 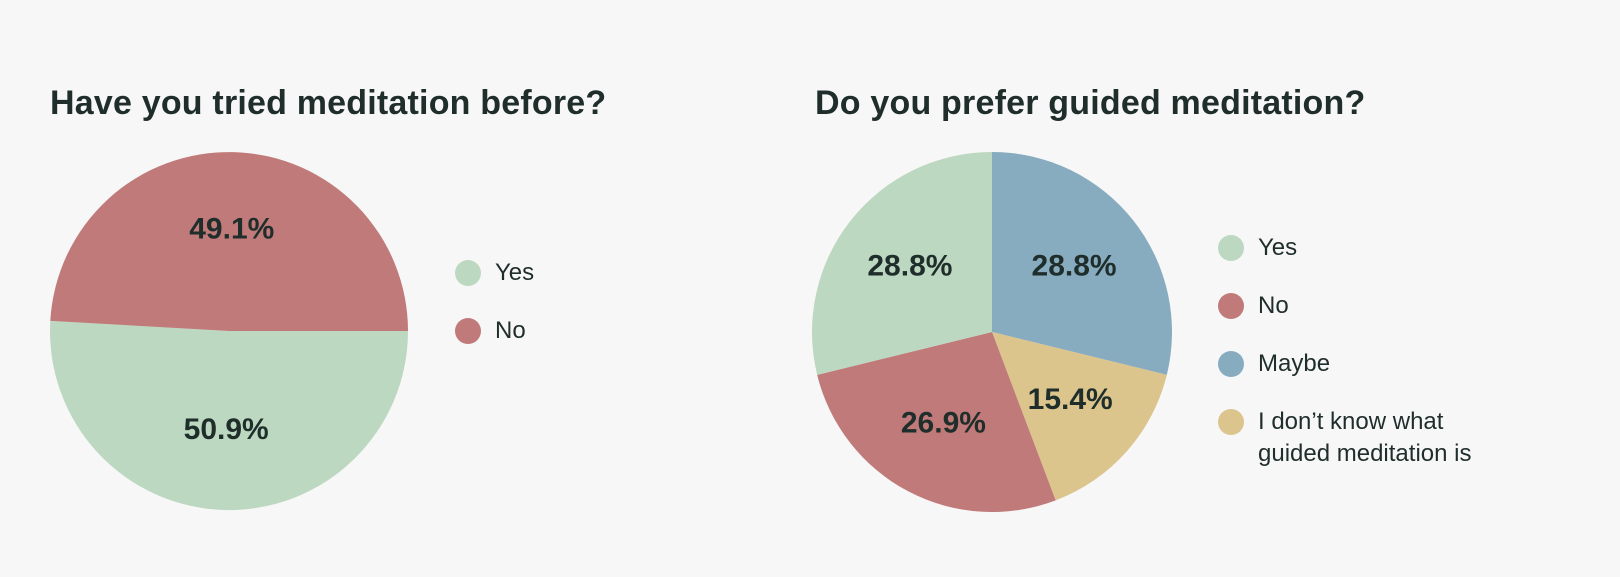 I want to click on chart-title: Have you tried meditation before?, so click(x=328, y=103).